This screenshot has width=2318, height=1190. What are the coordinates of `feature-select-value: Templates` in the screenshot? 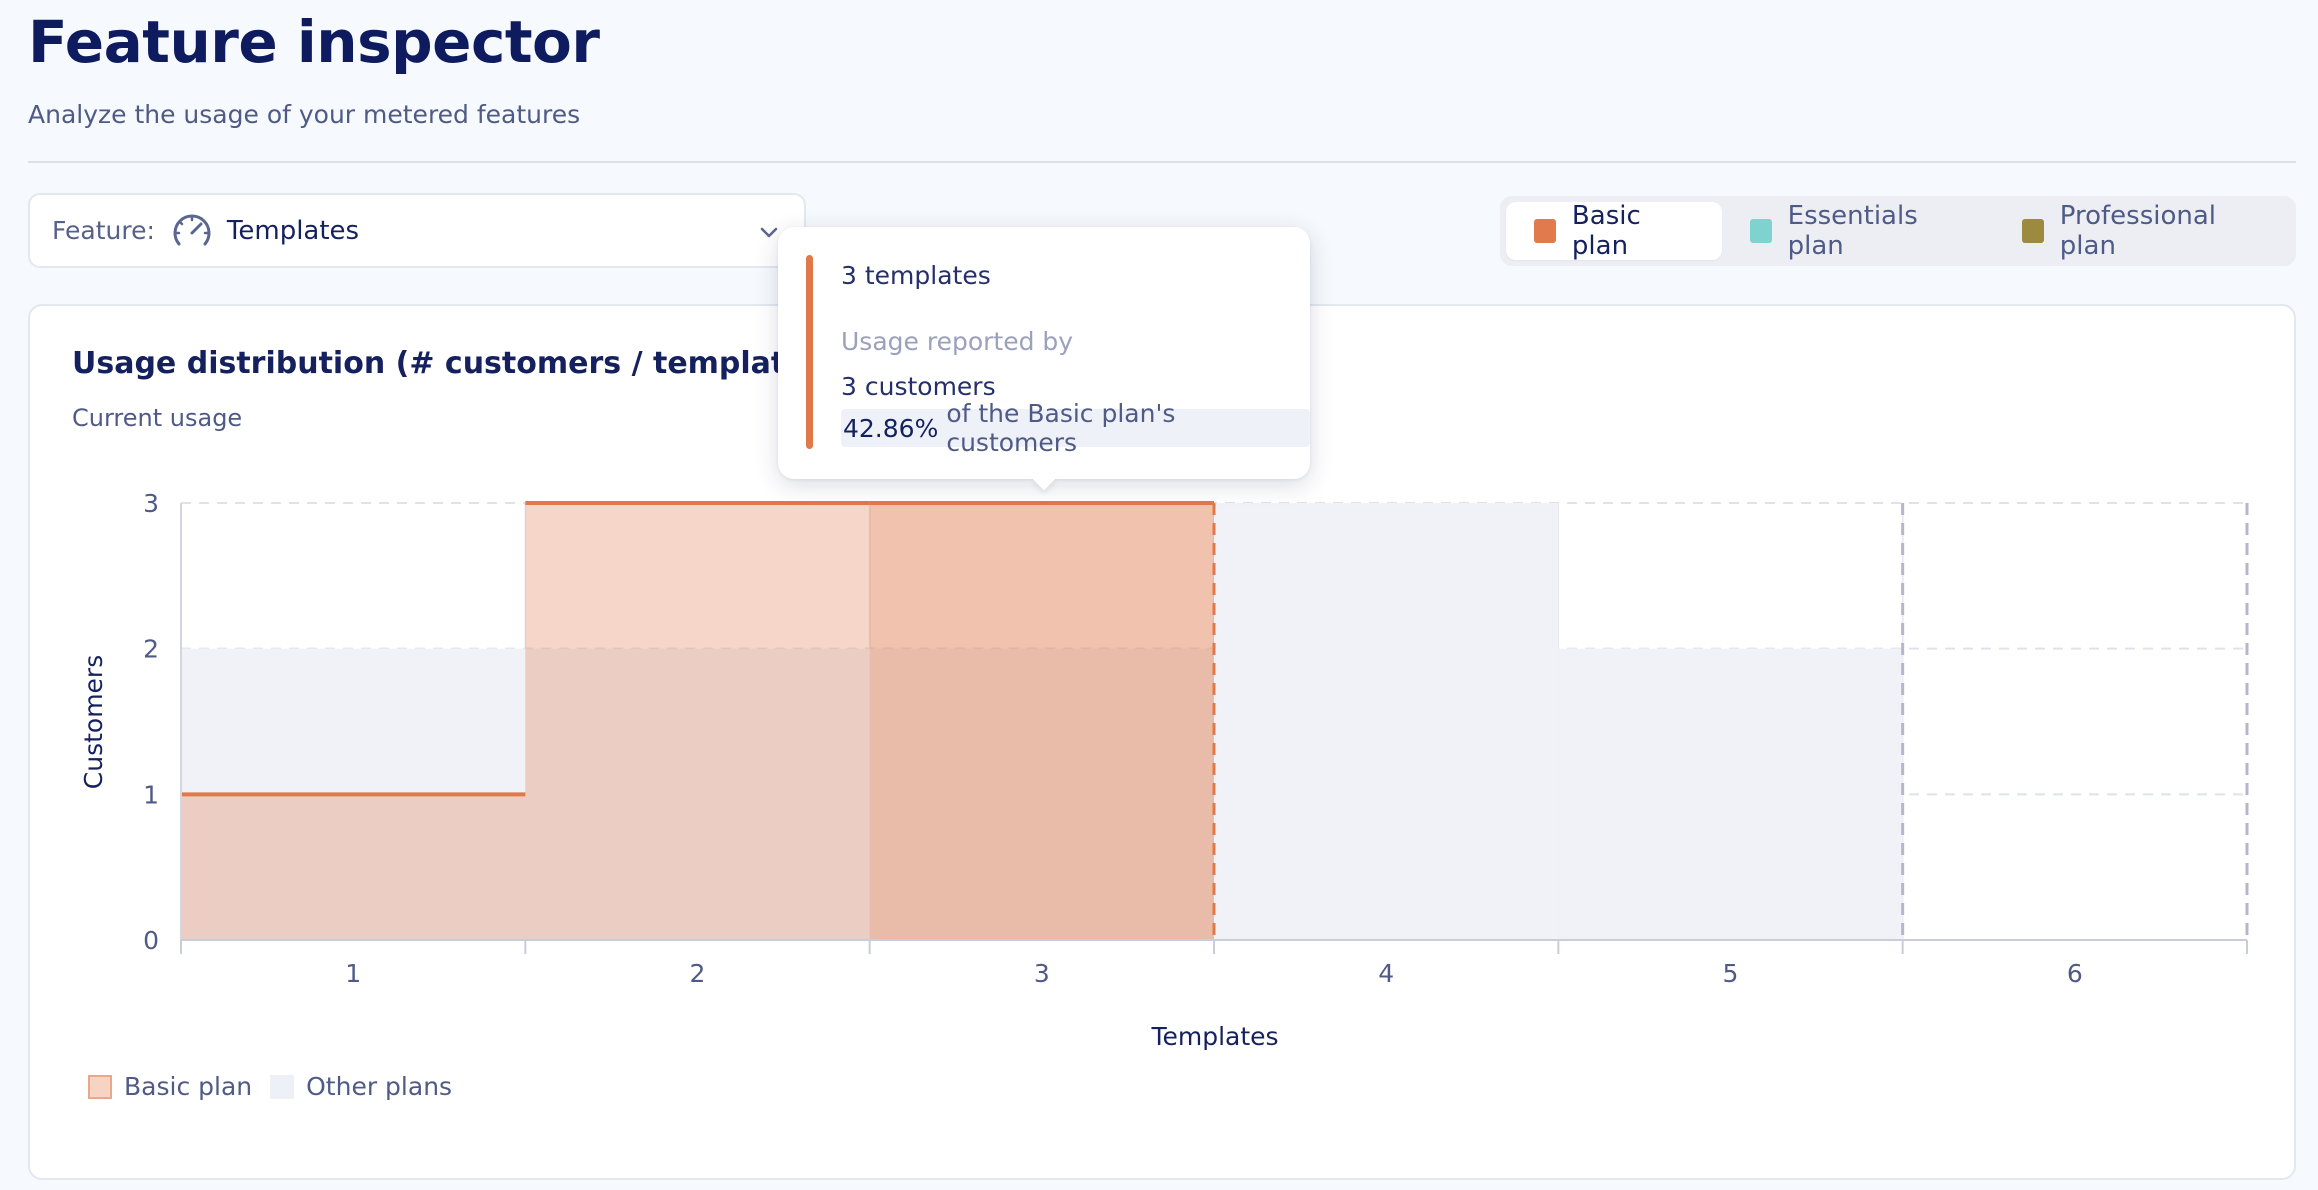 It's located at (293, 230).